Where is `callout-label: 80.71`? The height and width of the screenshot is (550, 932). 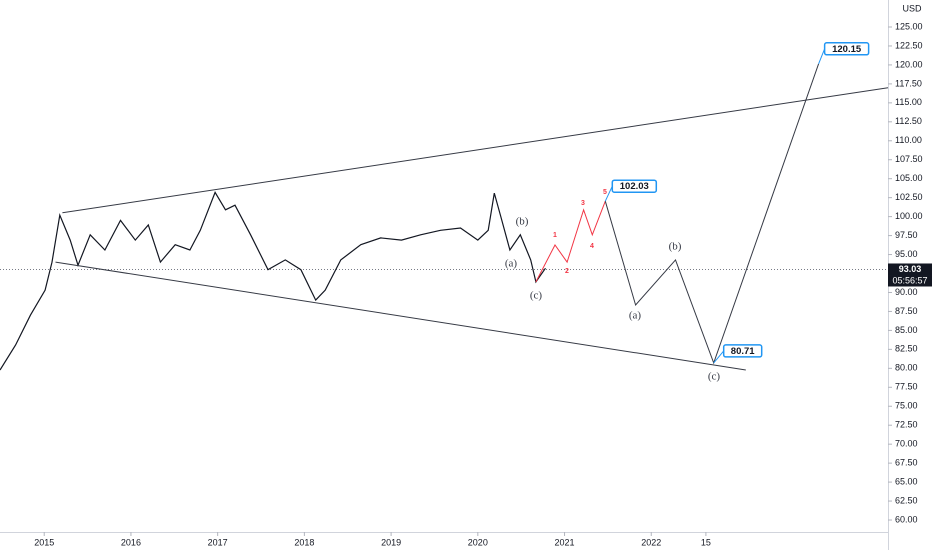
callout-label: 80.71 is located at coordinates (743, 351).